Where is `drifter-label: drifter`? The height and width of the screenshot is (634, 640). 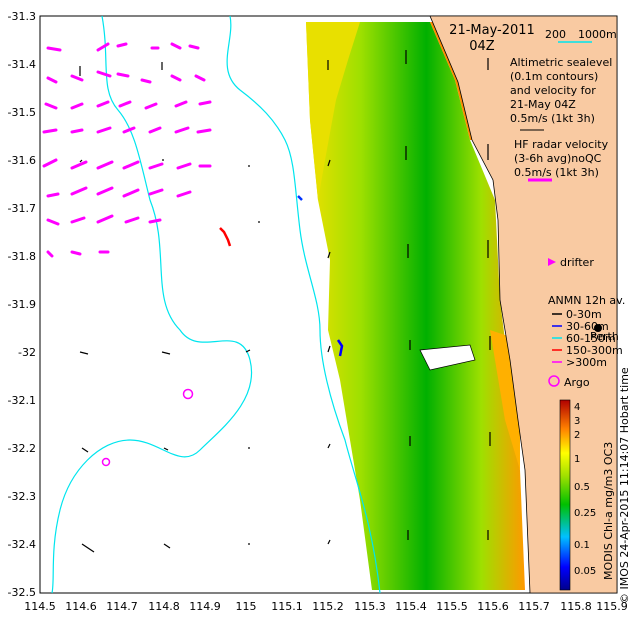 drifter-label: drifter is located at coordinates (577, 262).